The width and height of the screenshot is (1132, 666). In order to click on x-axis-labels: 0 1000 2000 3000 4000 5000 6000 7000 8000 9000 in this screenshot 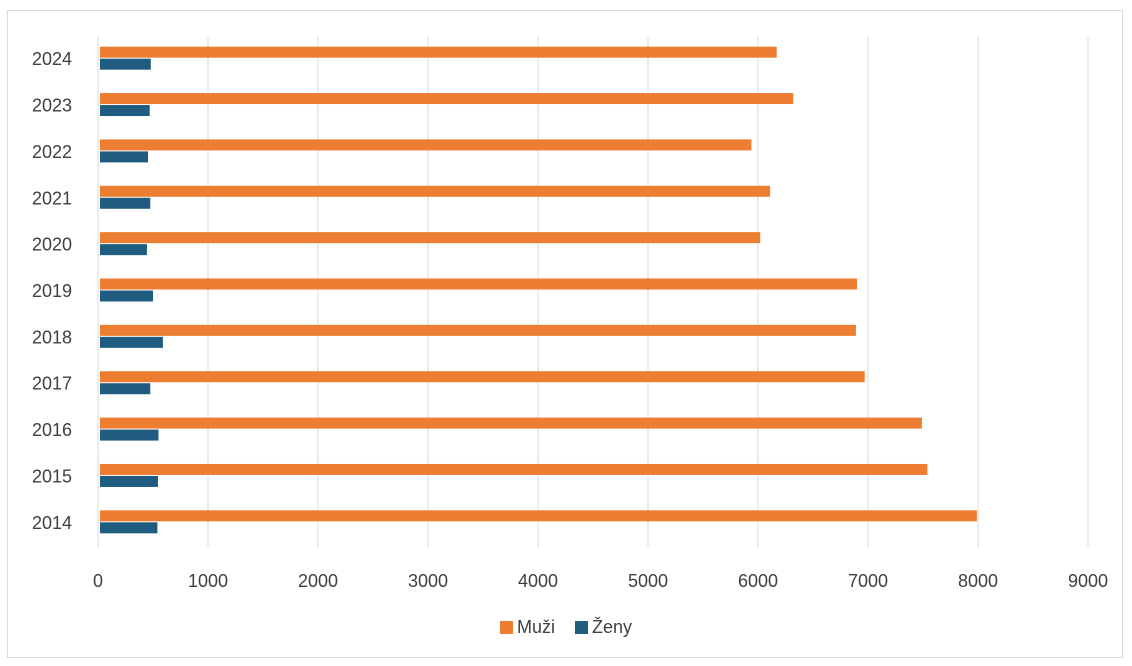, I will do `click(600, 581)`.